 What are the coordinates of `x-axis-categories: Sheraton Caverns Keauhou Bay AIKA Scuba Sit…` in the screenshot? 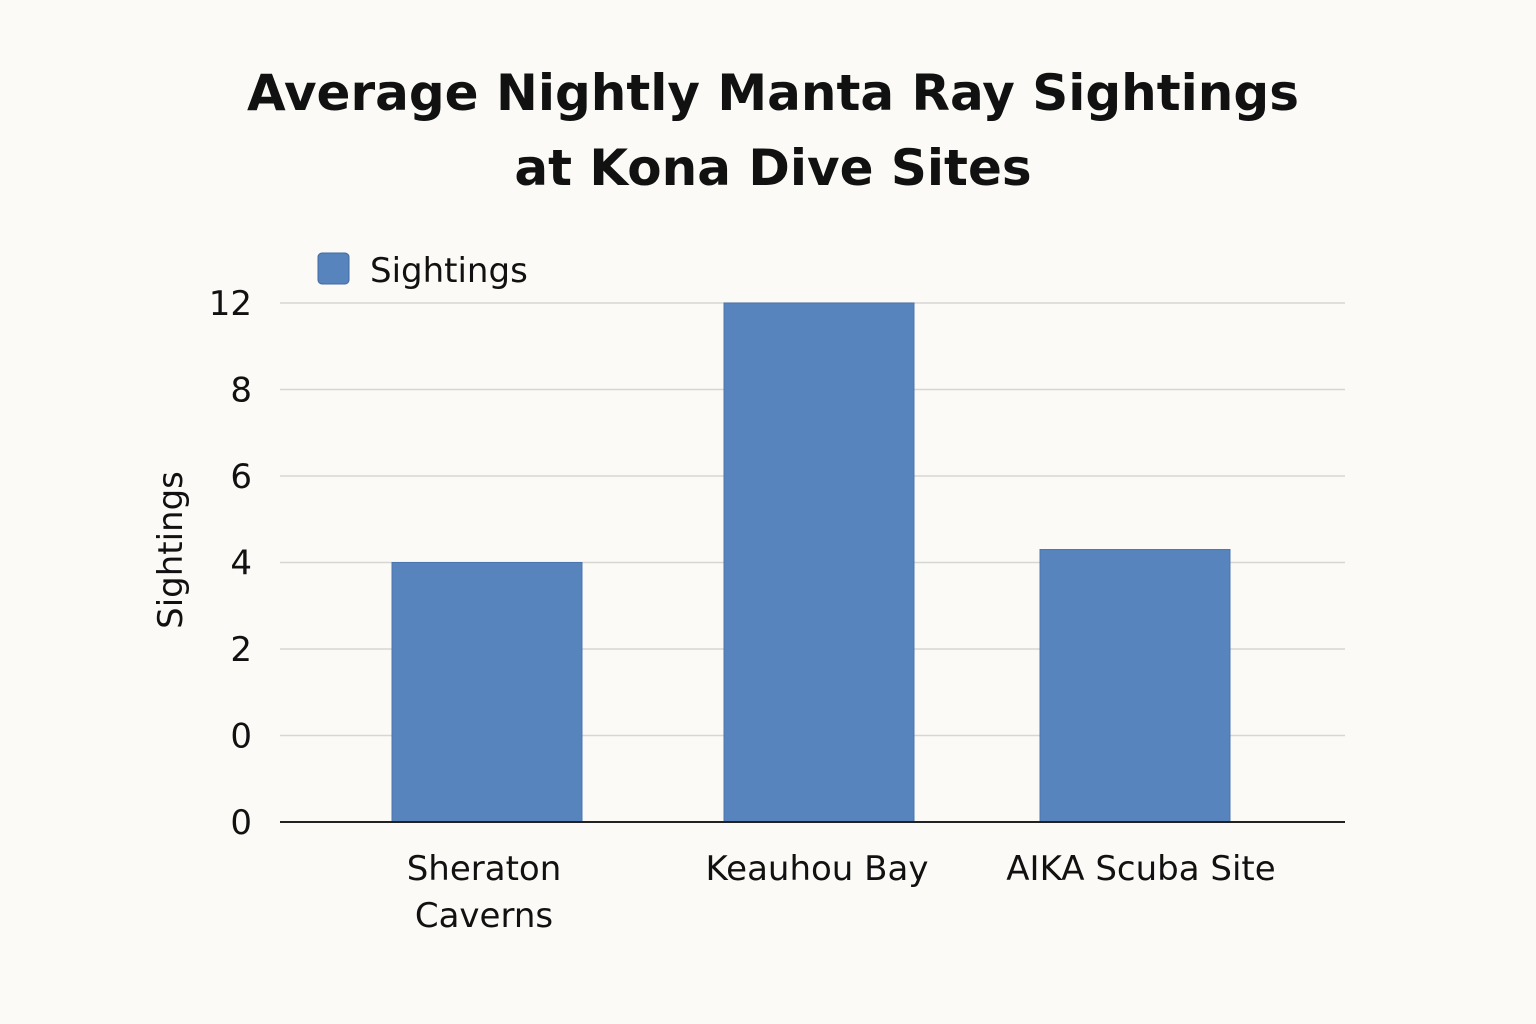 It's located at (841, 892).